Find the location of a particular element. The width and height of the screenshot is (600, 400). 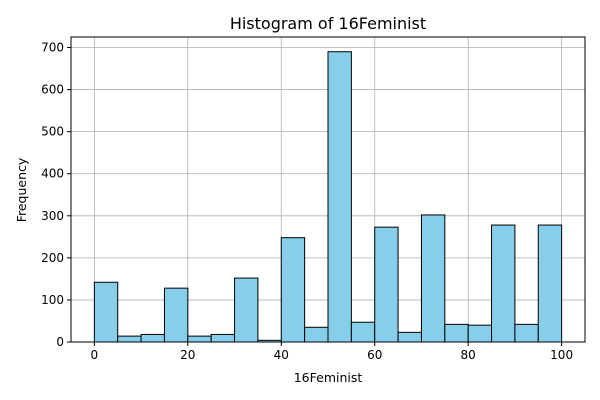

x-axis-label: 16Feminist is located at coordinates (328, 377).